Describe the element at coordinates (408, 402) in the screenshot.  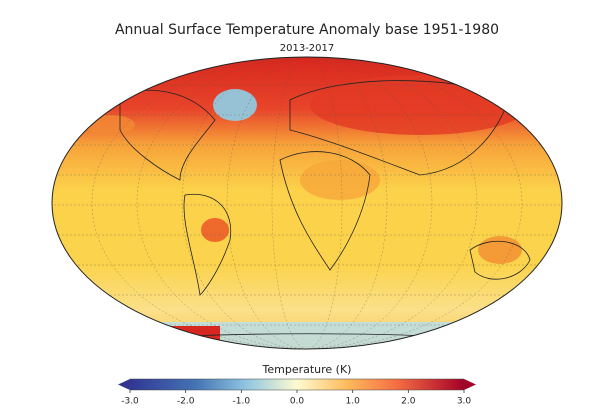
I see `colorbar-tick-label: 2.0` at that location.